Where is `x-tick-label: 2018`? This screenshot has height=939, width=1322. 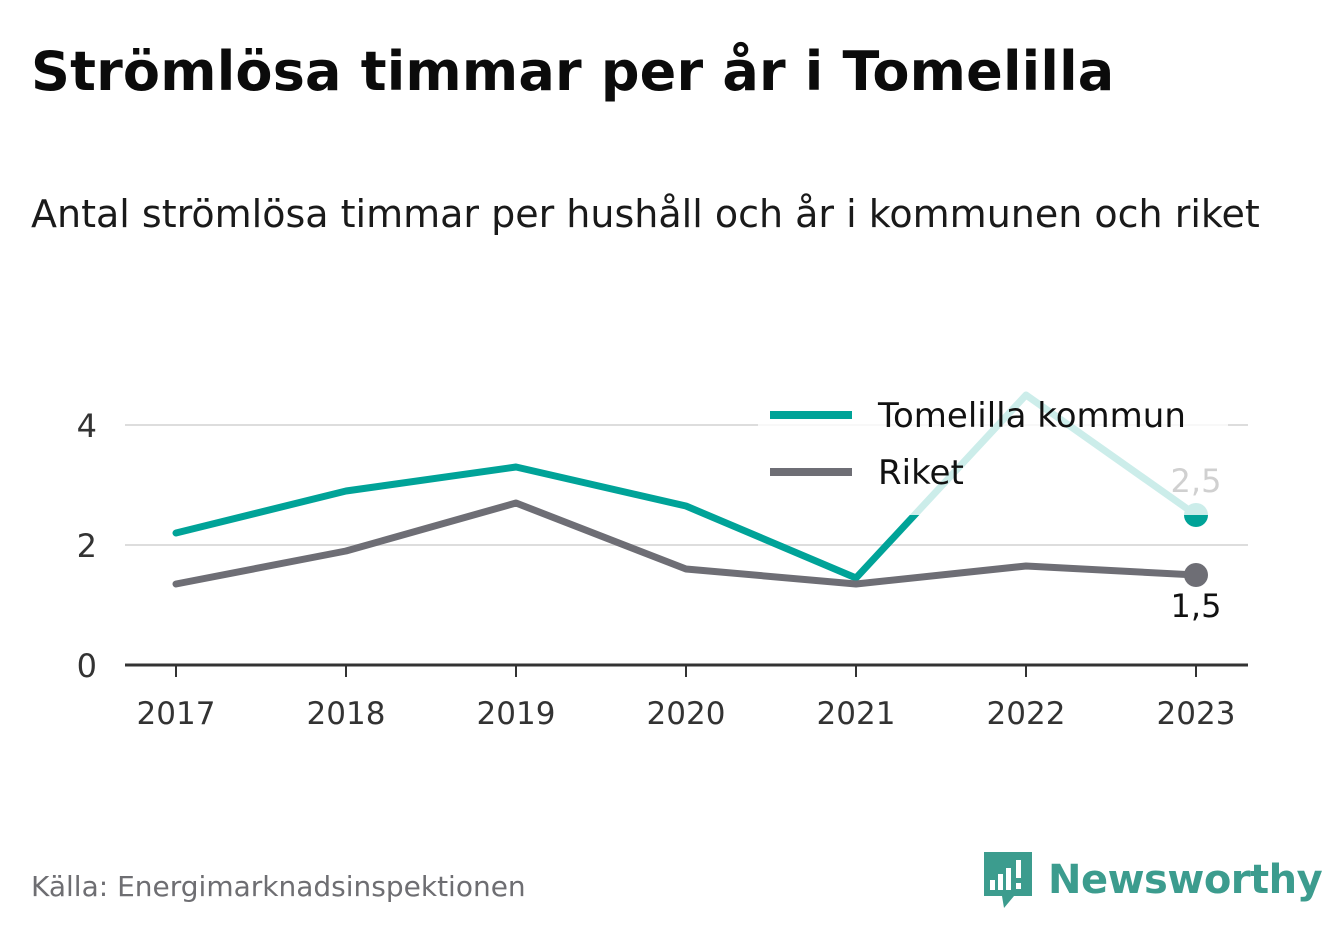 x-tick-label: 2018 is located at coordinates (346, 714).